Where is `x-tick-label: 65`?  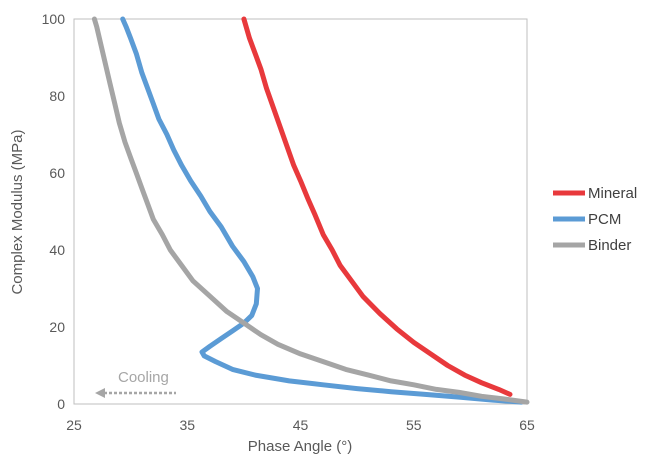
x-tick-label: 65 is located at coordinates (527, 425).